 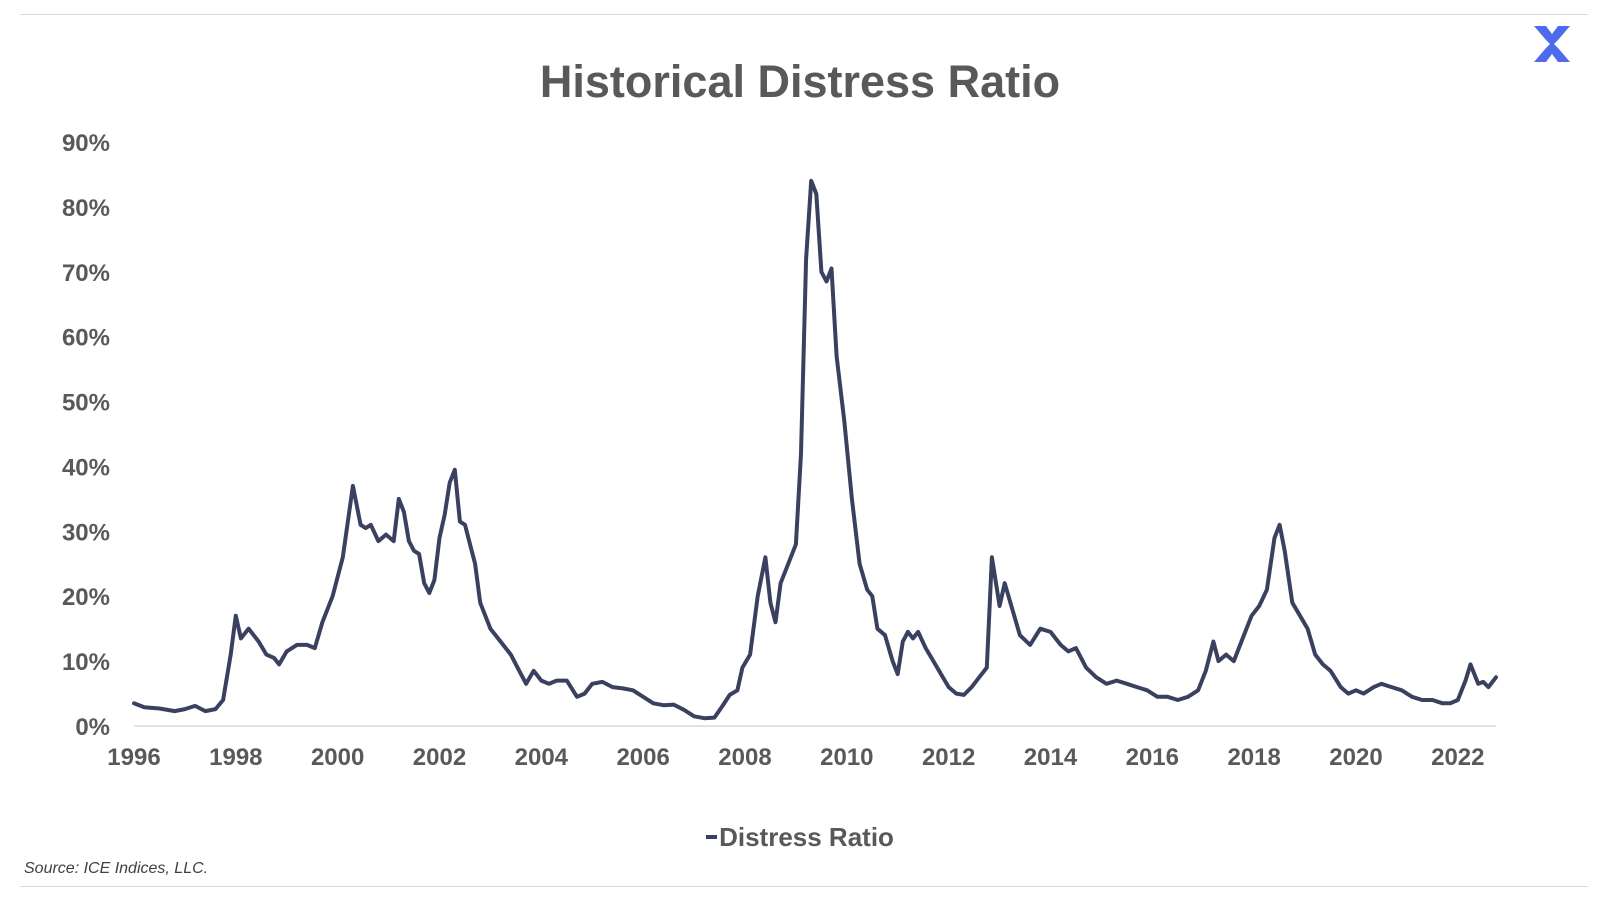 What do you see at coordinates (86, 435) in the screenshot?
I see `y-axis-ticks: 0% 10% 20% 30% 40% 50% 60% 70% 80% 90%` at bounding box center [86, 435].